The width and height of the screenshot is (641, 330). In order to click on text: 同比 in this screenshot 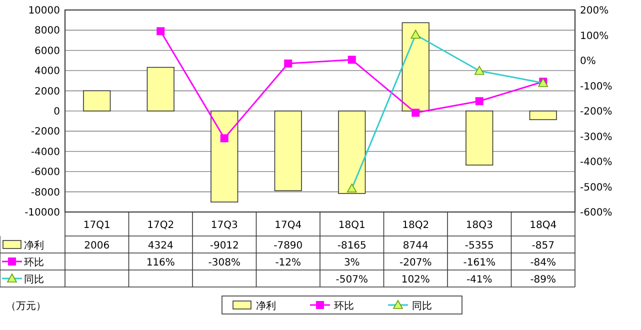, I will do `click(34, 280)`.